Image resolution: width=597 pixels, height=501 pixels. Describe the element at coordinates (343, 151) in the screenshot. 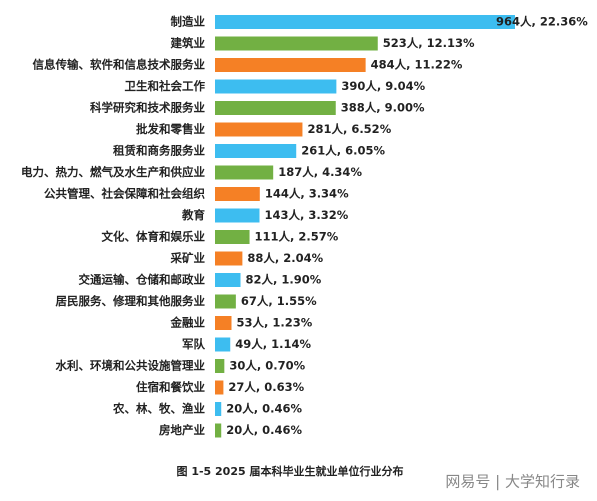

I see `value-label: 261人, 6.05%` at that location.